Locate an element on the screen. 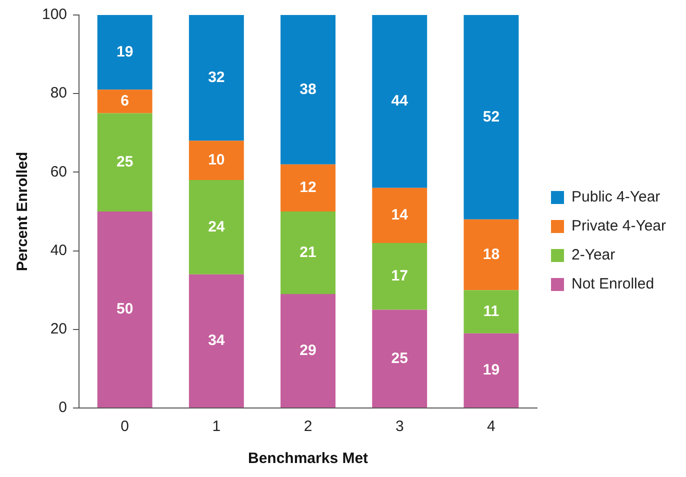 The image size is (686, 477). y-tick-label: 60 is located at coordinates (59, 171).